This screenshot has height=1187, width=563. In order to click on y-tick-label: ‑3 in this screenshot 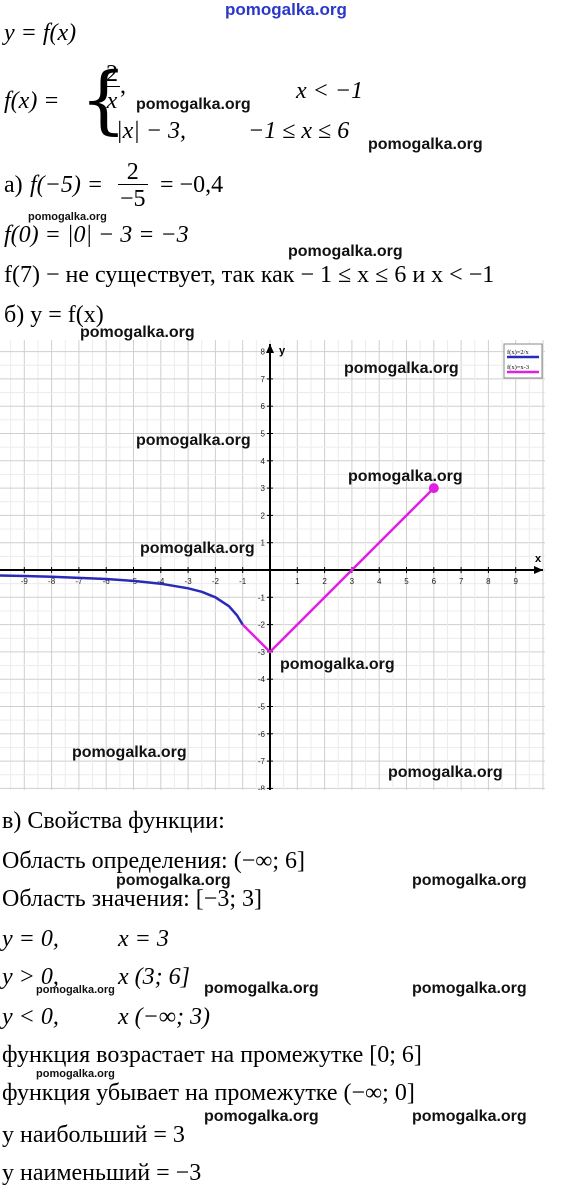, I will do `click(262, 652)`.